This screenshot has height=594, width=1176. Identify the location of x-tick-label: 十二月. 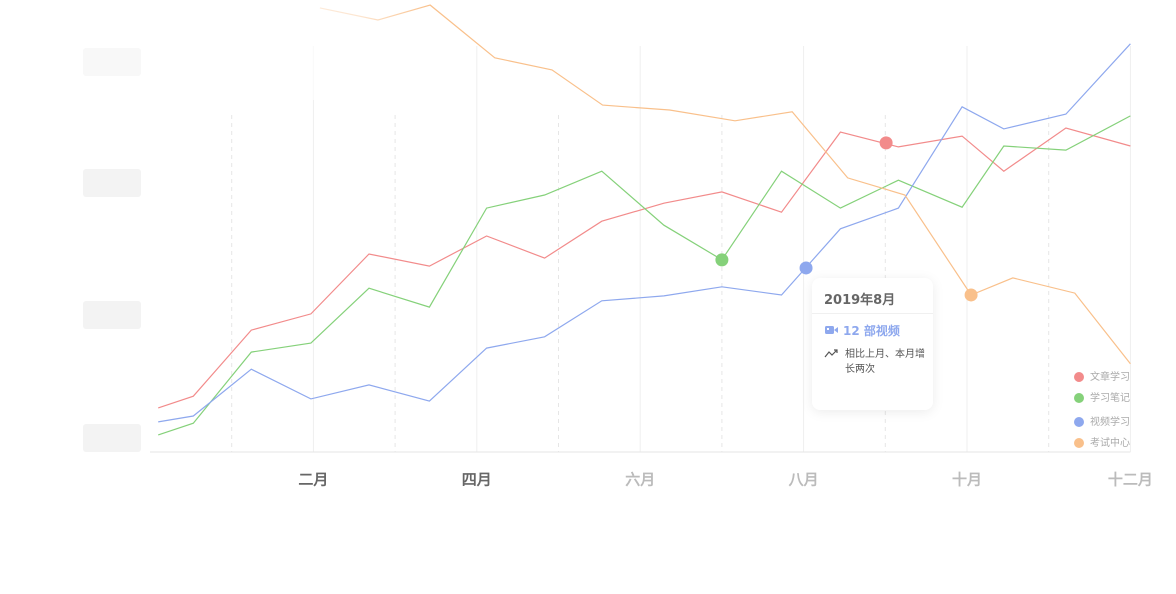
(1130, 480).